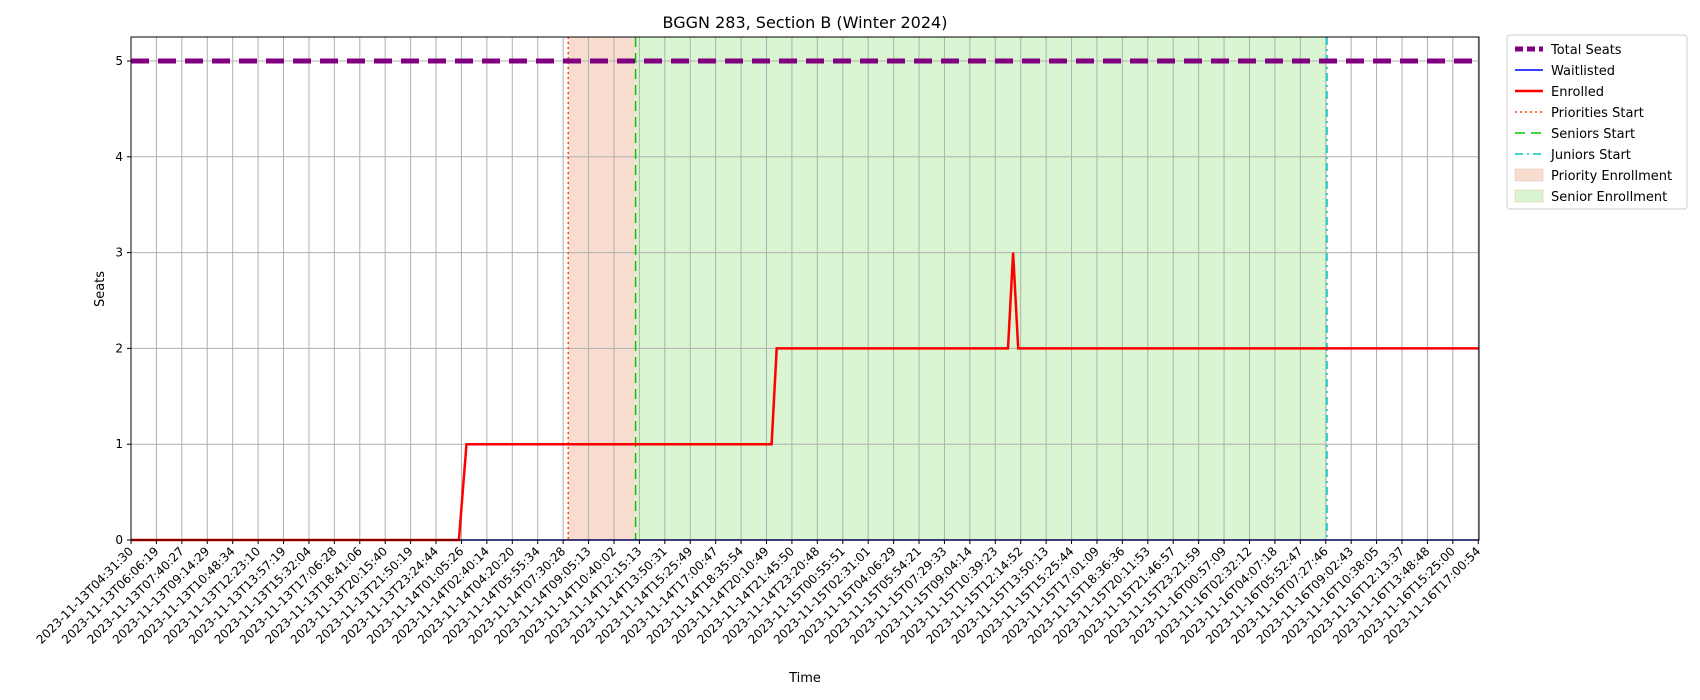  I want to click on legend-box, so click(1597, 122).